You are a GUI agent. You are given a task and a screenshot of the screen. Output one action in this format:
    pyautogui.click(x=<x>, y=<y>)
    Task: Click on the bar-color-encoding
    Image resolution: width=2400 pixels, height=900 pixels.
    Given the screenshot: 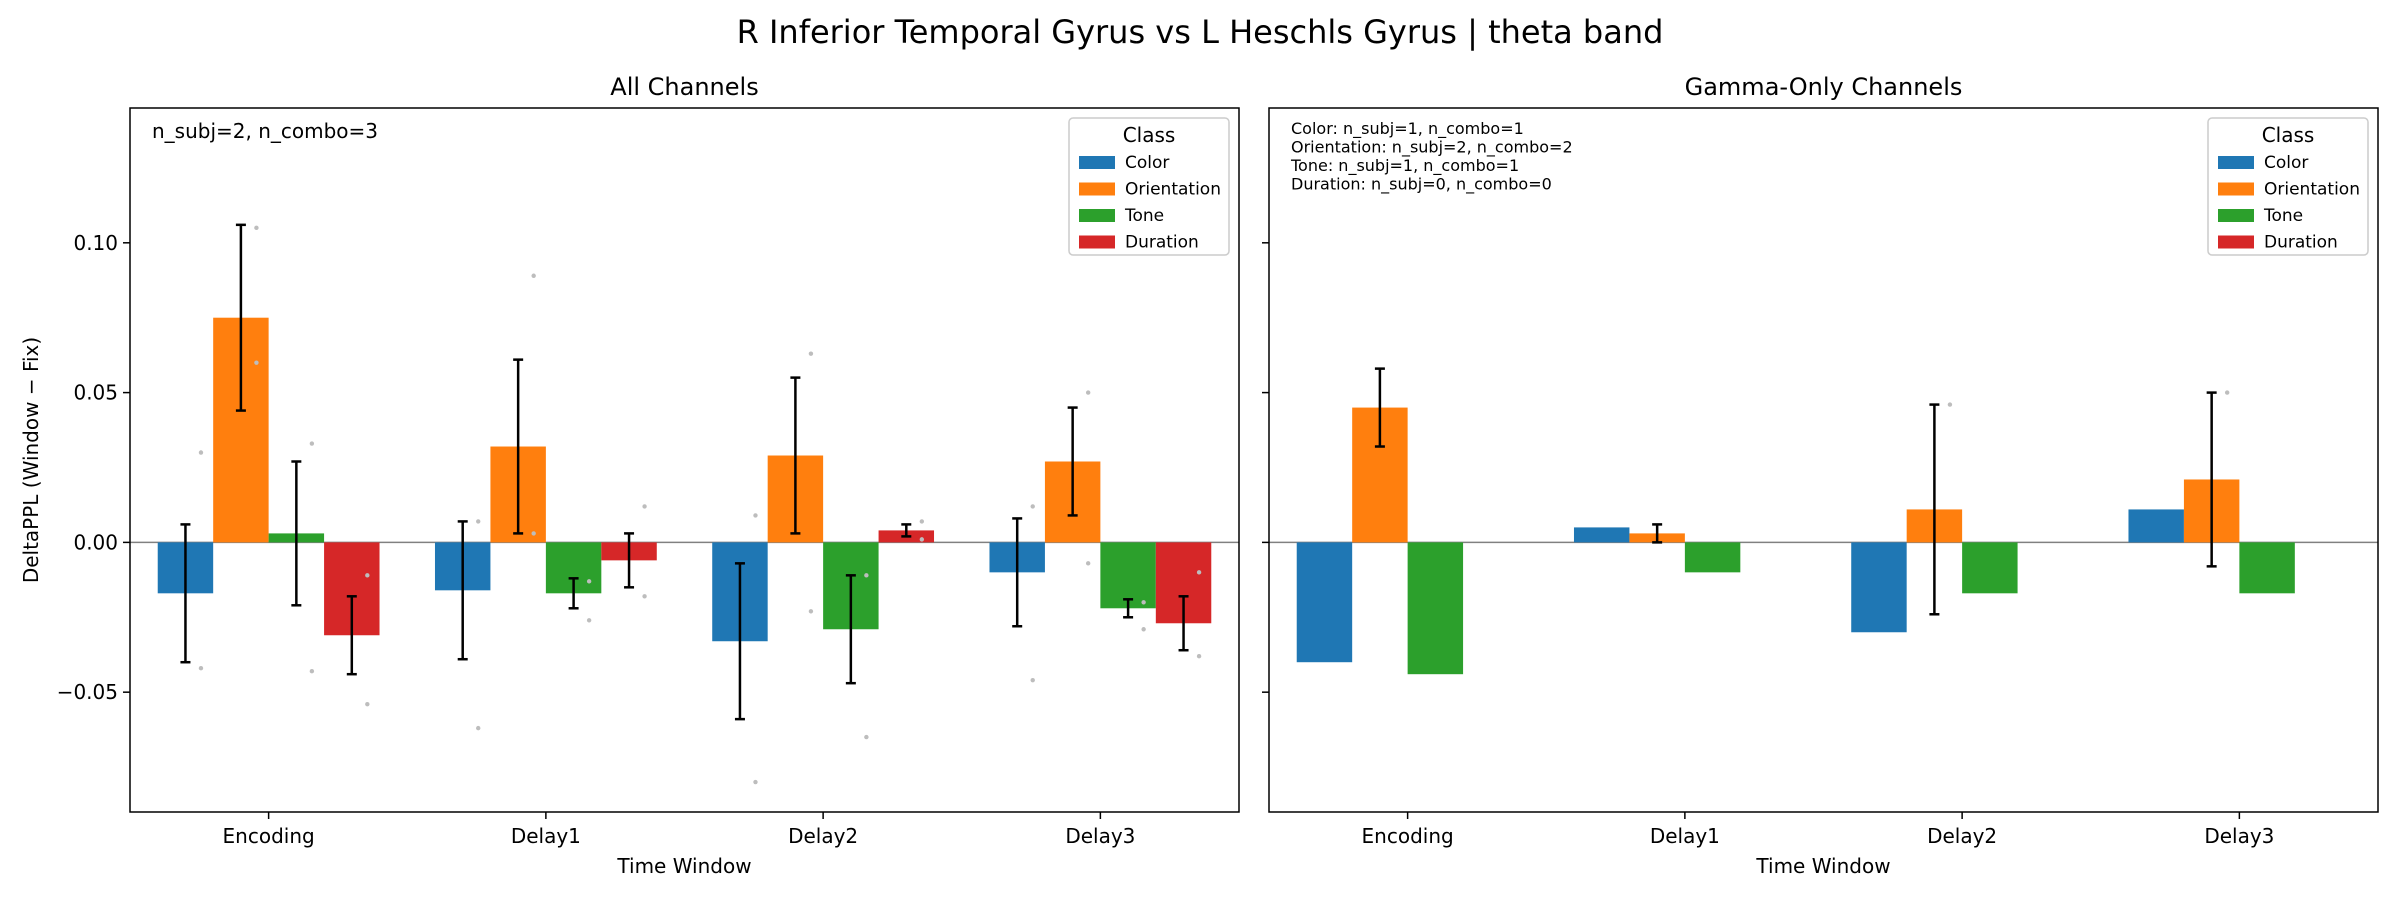 What is the action you would take?
    pyautogui.click(x=1324, y=602)
    